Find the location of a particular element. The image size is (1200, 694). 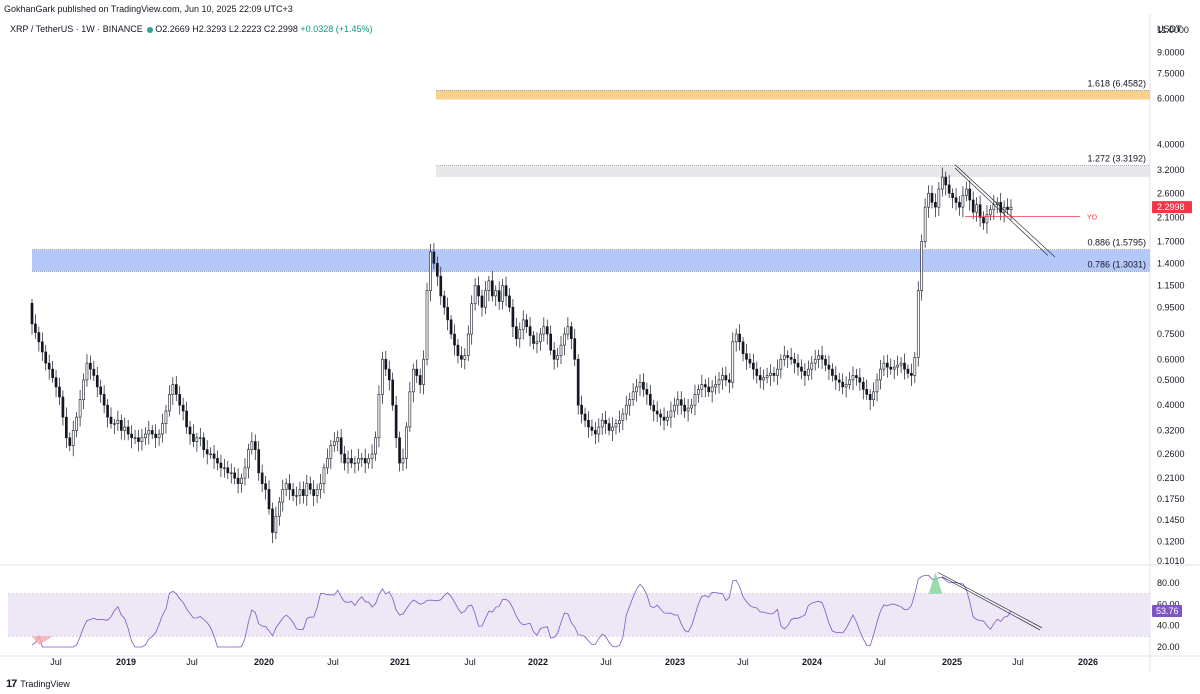

currency-label: USDT is located at coordinates (1169, 29).